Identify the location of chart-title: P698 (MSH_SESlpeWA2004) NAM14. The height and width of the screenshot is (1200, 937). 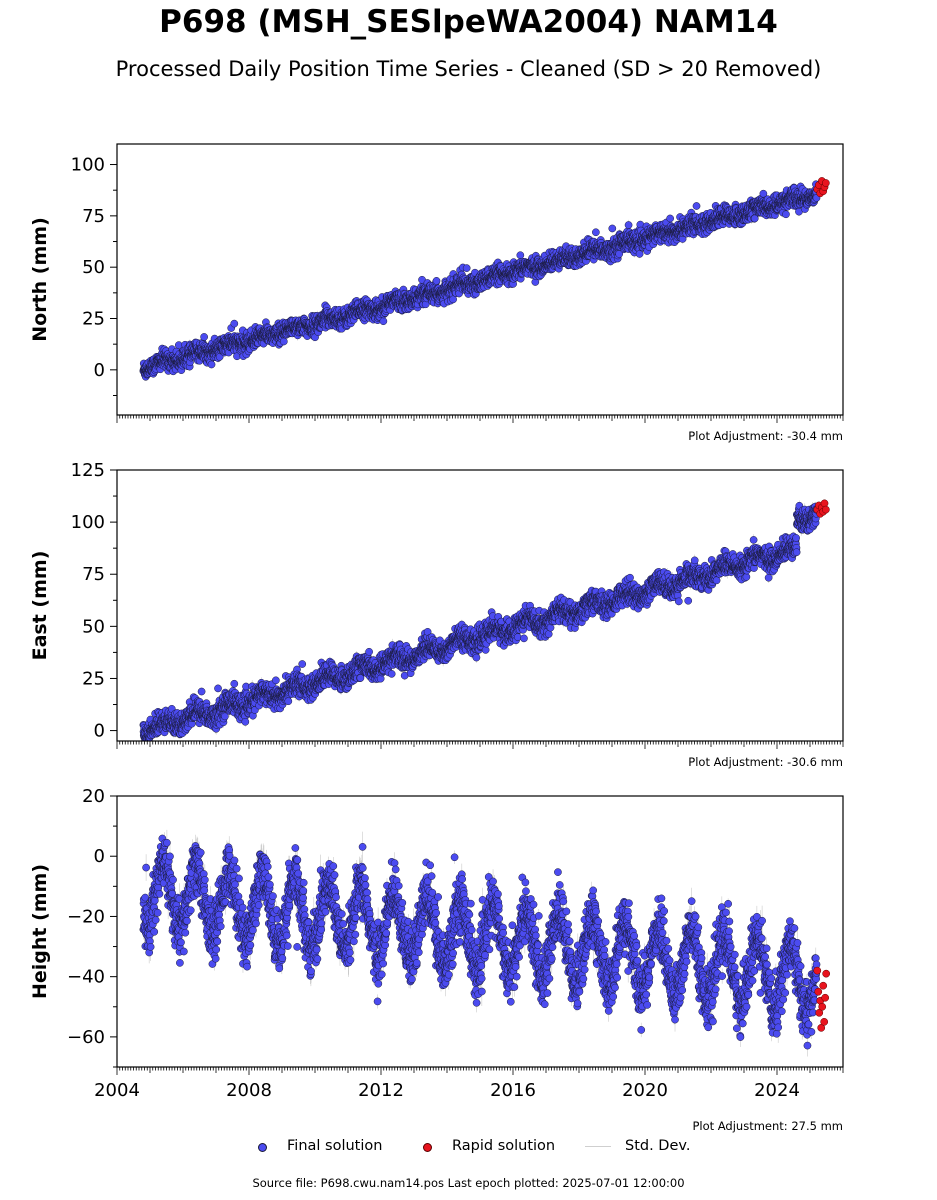
(468, 22).